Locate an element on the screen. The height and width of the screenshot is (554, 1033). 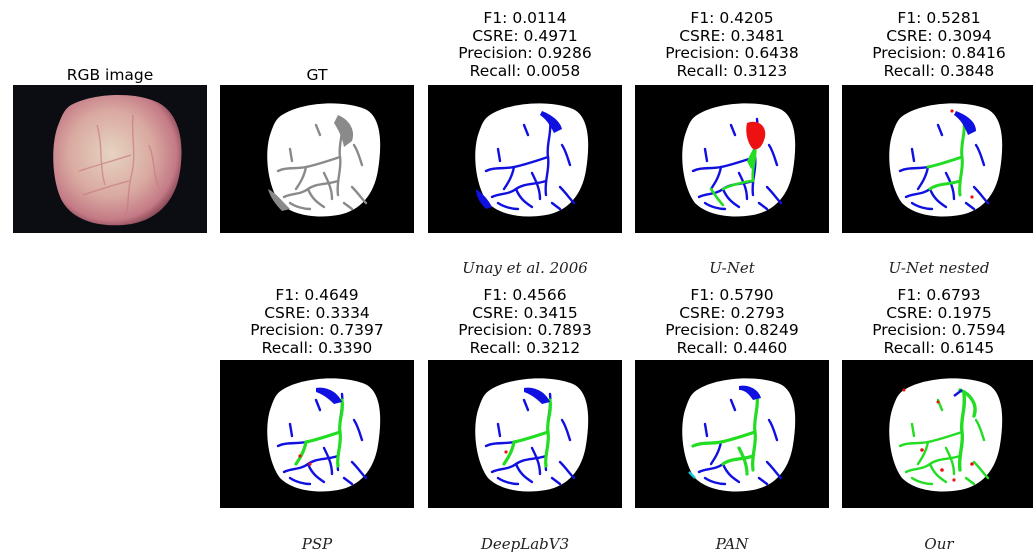
csre-score: CSRE: 0.1975 is located at coordinates (939, 312).